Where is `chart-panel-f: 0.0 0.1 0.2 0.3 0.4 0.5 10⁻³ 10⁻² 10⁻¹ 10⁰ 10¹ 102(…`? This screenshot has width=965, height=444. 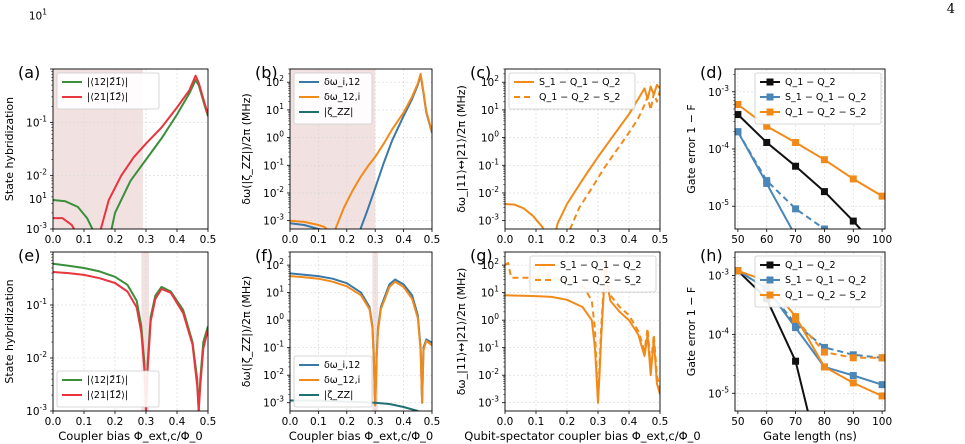 chart-panel-f: 0.0 0.1 0.2 0.3 0.4 0.5 10⁻³ 10⁻² 10⁻¹ 10⁰ 10¹ 102(… is located at coordinates (340, 344).